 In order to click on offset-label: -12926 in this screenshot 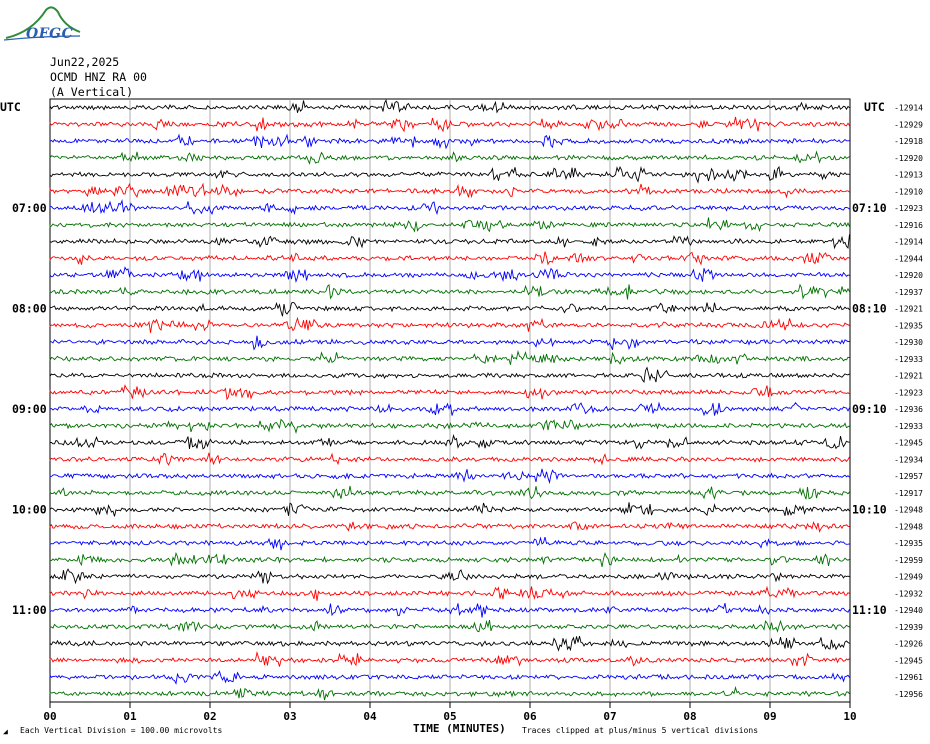, I will do `click(908, 644)`.